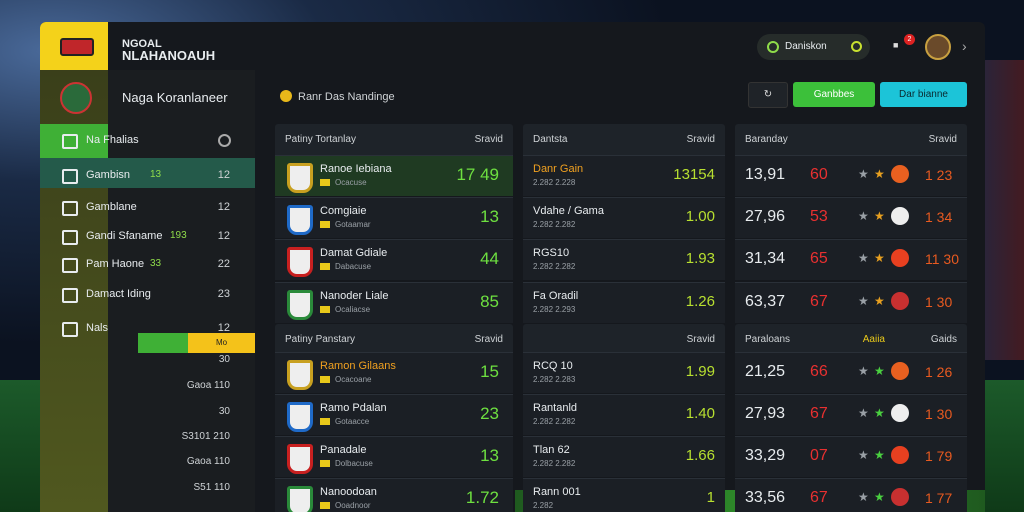 The width and height of the screenshot is (1024, 512). I want to click on nav-tag: 13, so click(156, 174).